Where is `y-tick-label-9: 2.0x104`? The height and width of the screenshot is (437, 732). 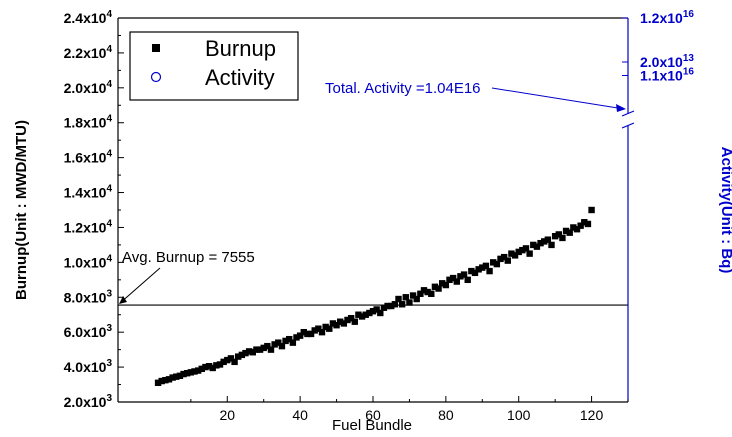 y-tick-label-9: 2.0x104 is located at coordinates (88, 87).